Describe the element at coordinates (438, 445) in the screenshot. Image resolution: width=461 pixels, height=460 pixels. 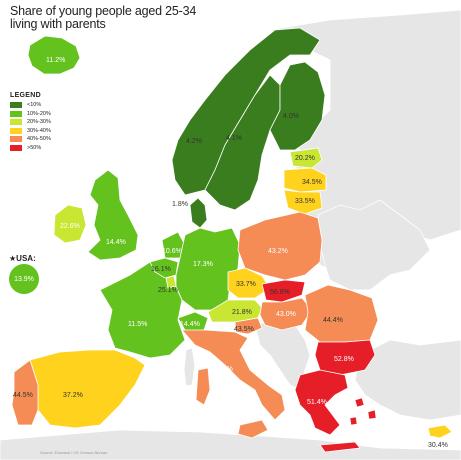
I see `label-cyprus: 30.4%` at that location.